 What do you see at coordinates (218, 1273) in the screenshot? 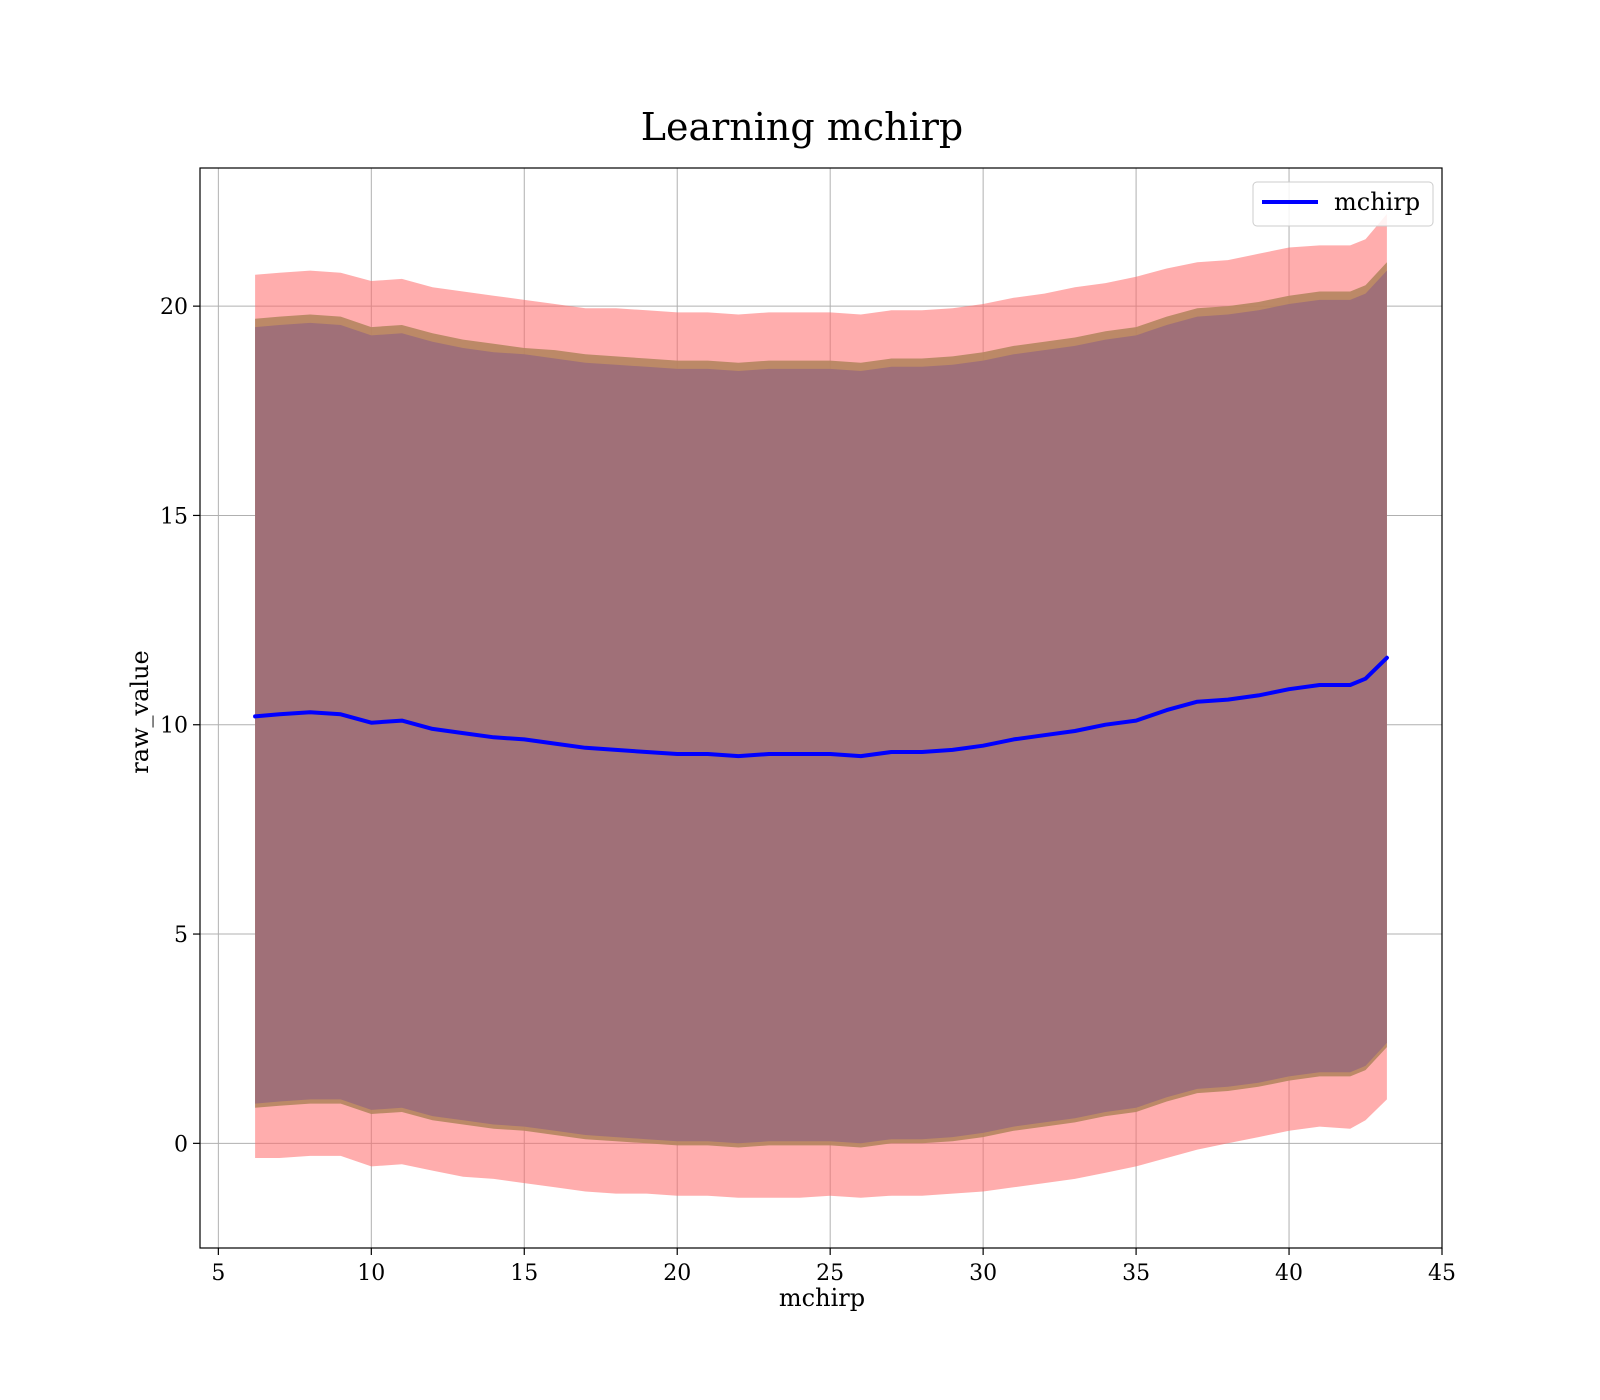
I see `x-tick-label-5: 5` at bounding box center [218, 1273].